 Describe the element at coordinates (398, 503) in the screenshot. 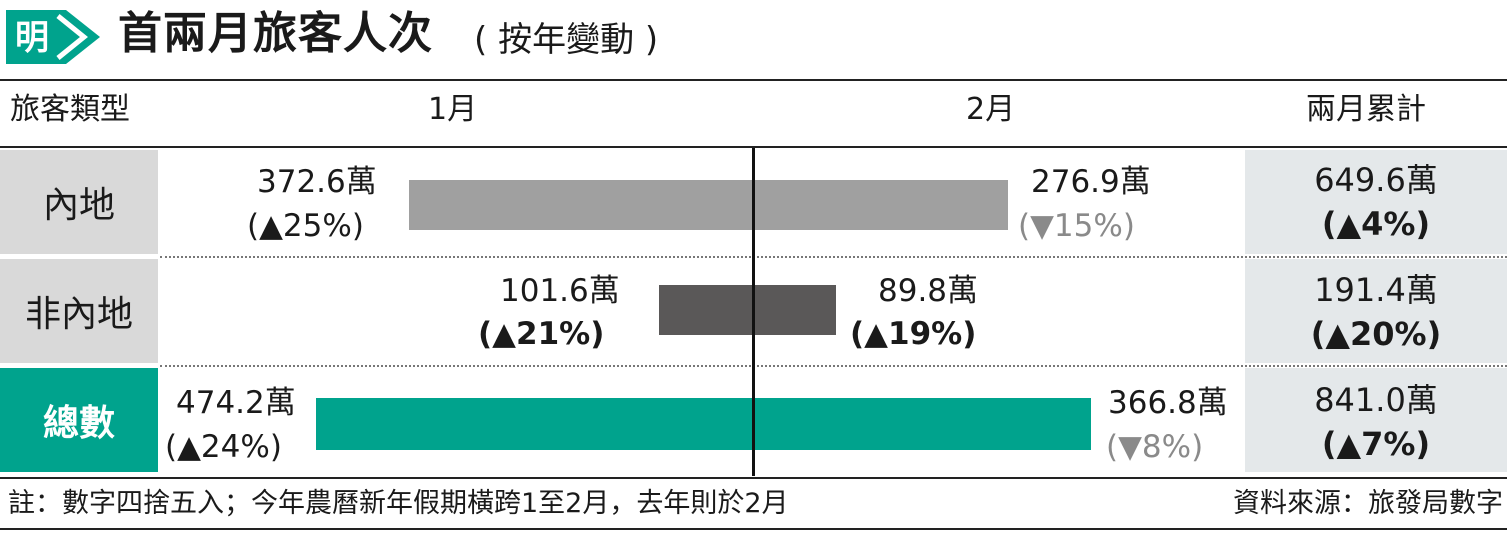

I see `footnote: 註：數字四捨五入；今年農曆新年假期橫跨1至2月，去年則於2月` at that location.